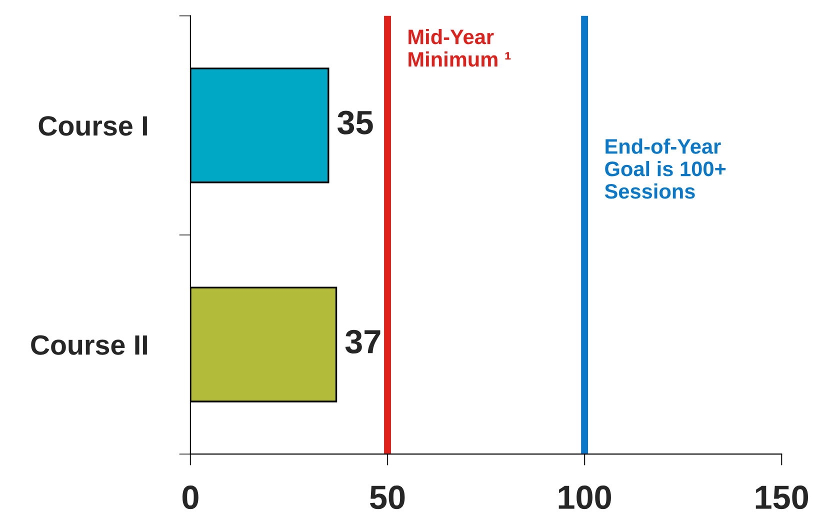 This screenshot has height=528, width=821. Describe the element at coordinates (387, 498) in the screenshot. I see `x-tick-label: 50` at that location.